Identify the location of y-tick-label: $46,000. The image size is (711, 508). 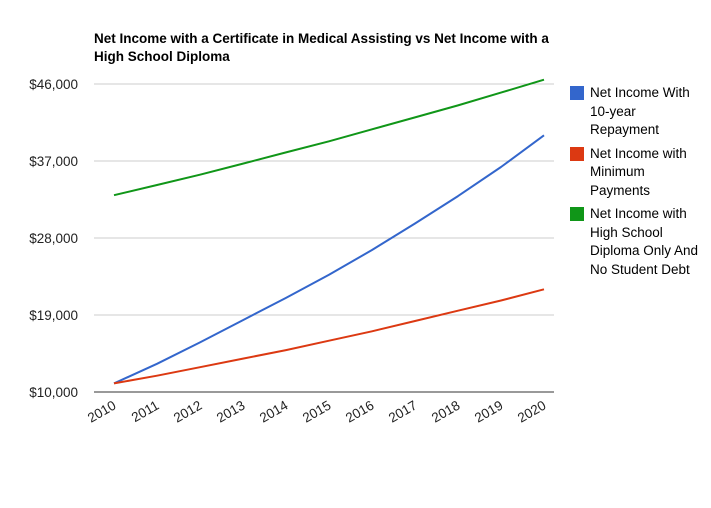
(53, 84).